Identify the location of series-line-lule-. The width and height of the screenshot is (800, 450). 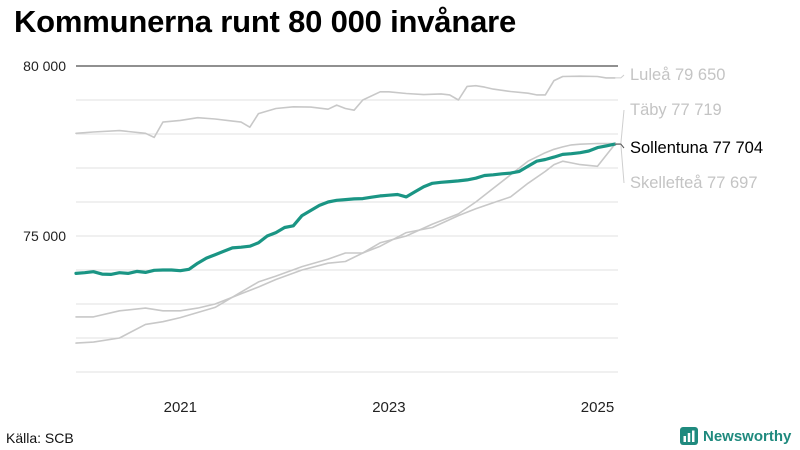
(345, 107).